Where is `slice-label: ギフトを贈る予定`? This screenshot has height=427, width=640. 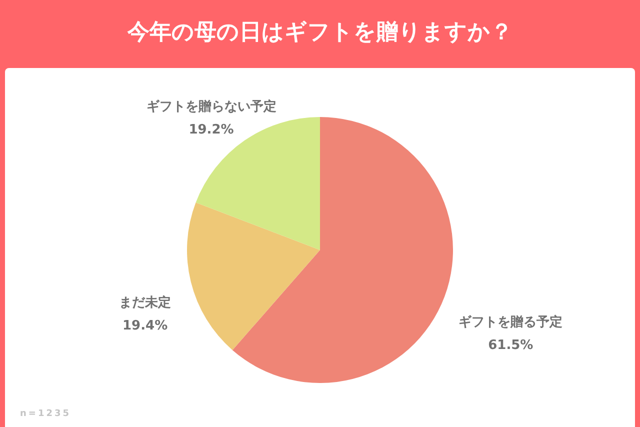
slice-label: ギフトを贈る予定 is located at coordinates (510, 322).